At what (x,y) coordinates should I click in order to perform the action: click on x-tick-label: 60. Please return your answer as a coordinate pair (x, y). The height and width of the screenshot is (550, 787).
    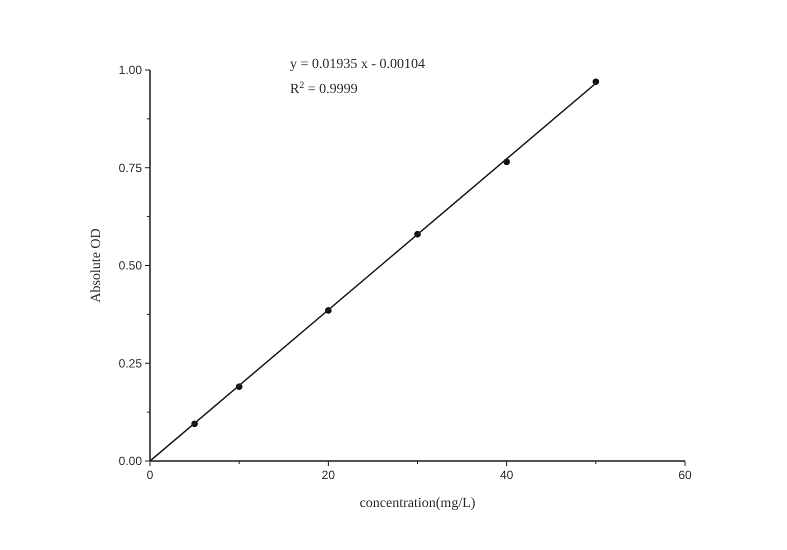
    Looking at the image, I should click on (685, 475).